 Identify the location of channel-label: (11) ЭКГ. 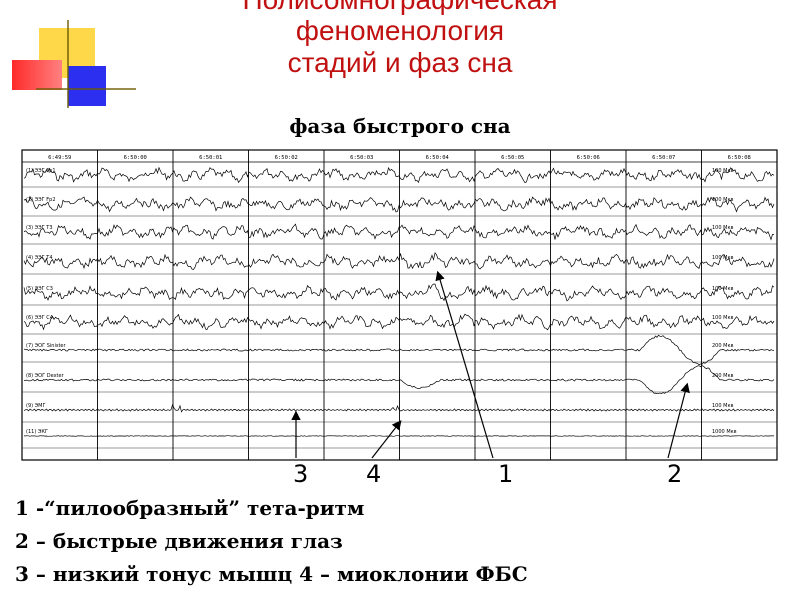
(37, 432).